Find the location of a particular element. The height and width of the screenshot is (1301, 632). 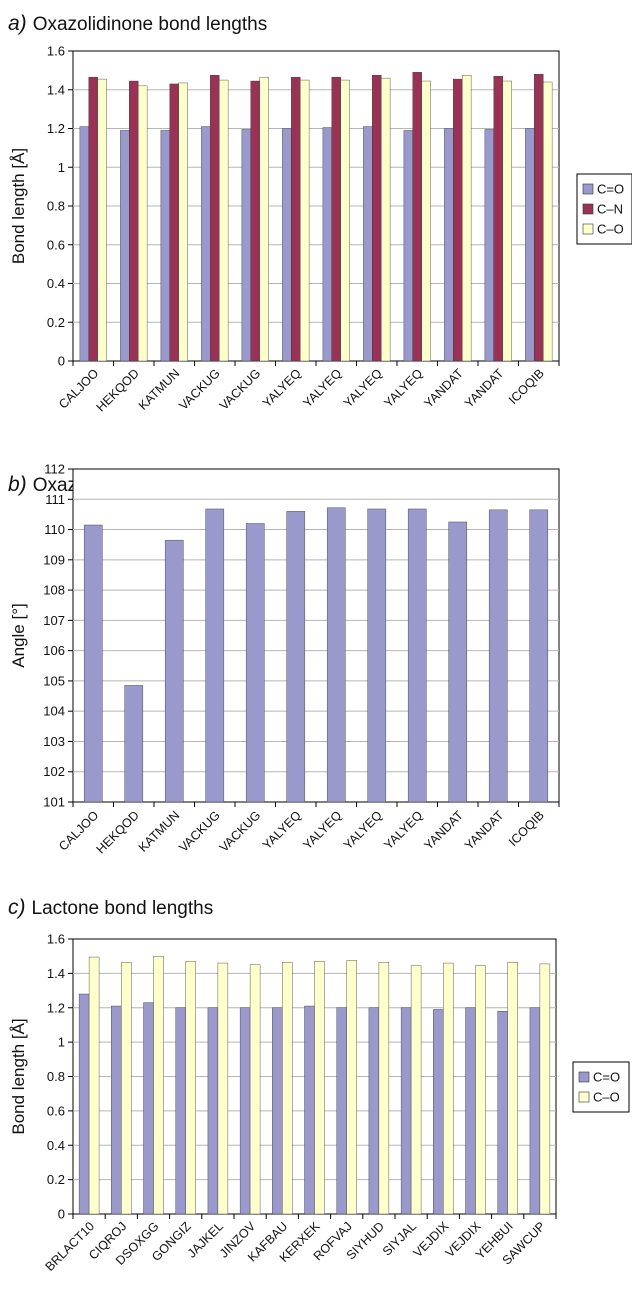

legend: C=O C–O is located at coordinates (601, 1087).